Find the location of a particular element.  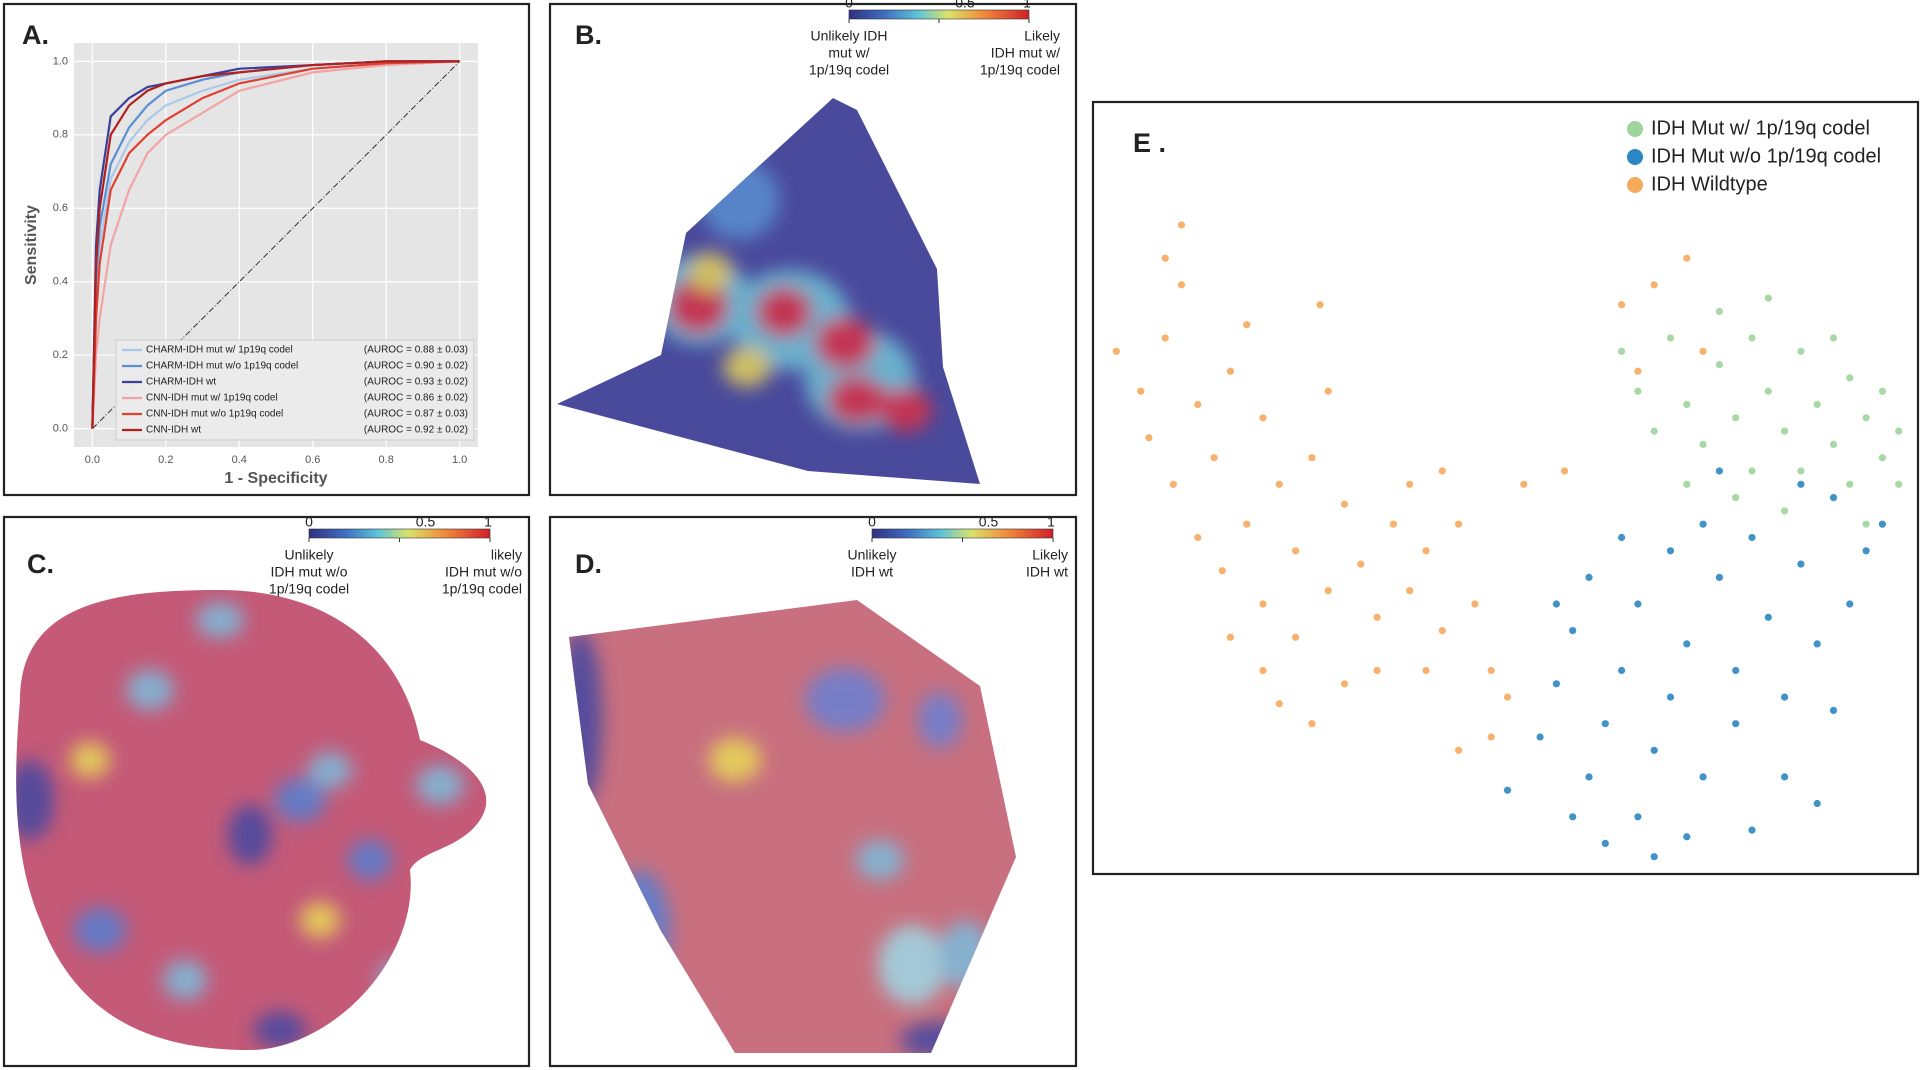

colorbar-tick-label: 1 is located at coordinates (488, 522).